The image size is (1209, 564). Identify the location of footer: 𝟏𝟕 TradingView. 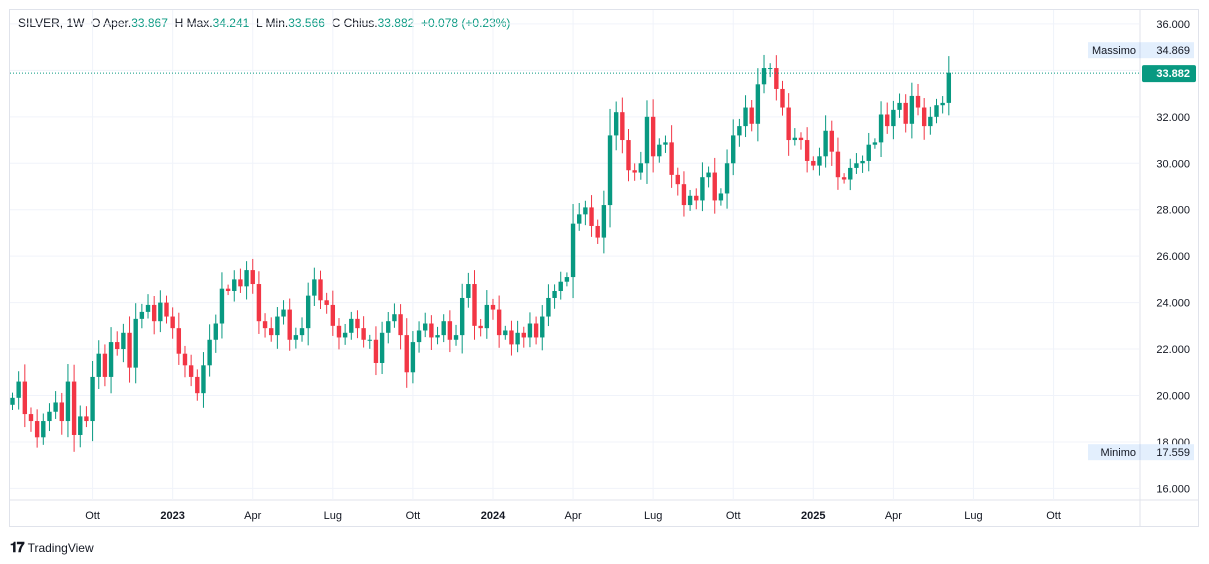
(52, 547).